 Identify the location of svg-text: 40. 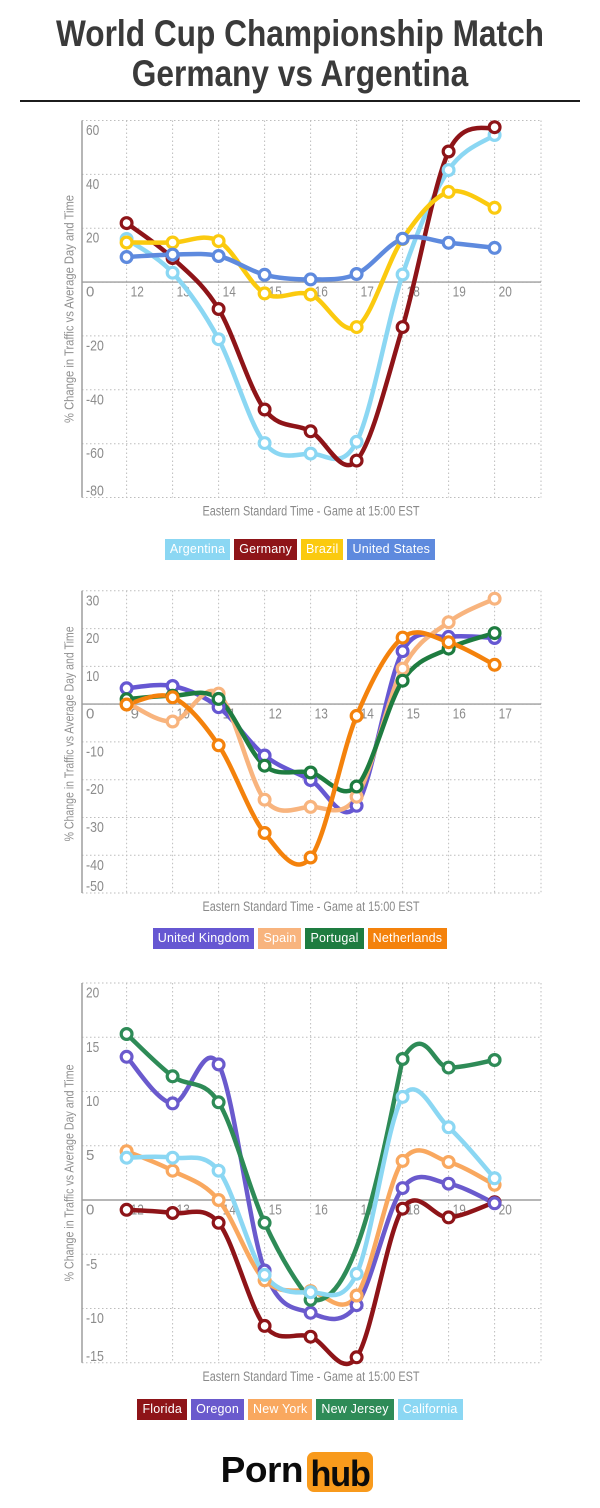
(92, 184).